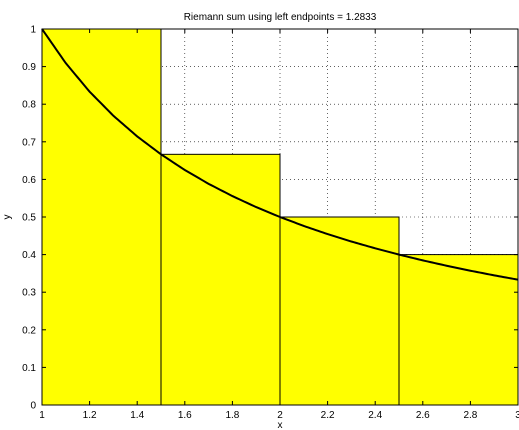 This screenshot has width=519, height=430. I want to click on x-tick-label: 2.8, so click(470, 415).